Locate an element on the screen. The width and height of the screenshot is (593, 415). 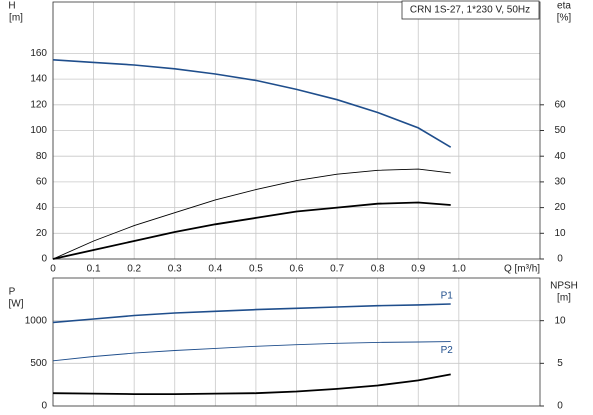
y2-axis-label: [m] is located at coordinates (564, 298).